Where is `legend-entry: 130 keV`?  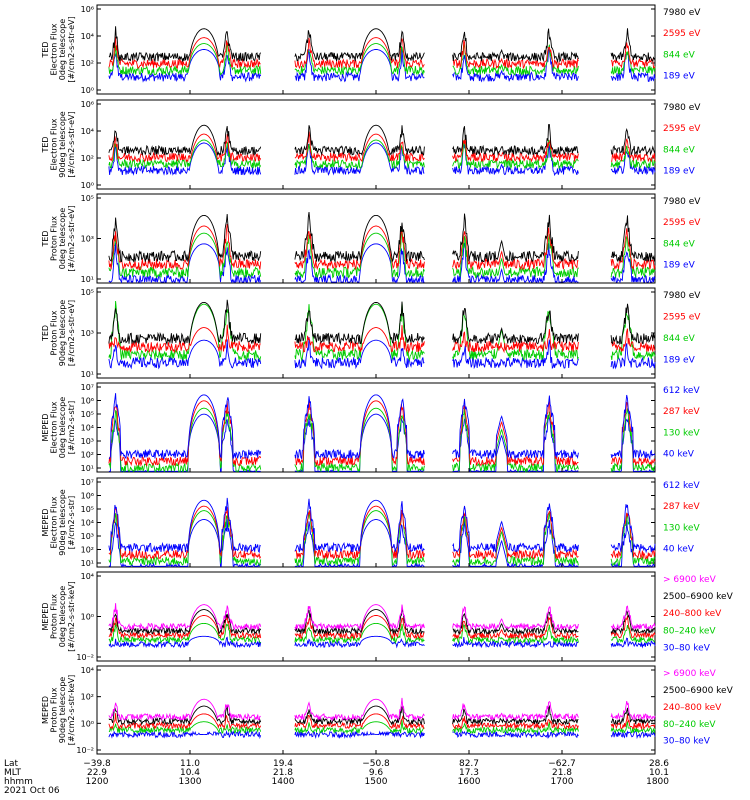
legend-entry: 130 keV is located at coordinates (681, 433).